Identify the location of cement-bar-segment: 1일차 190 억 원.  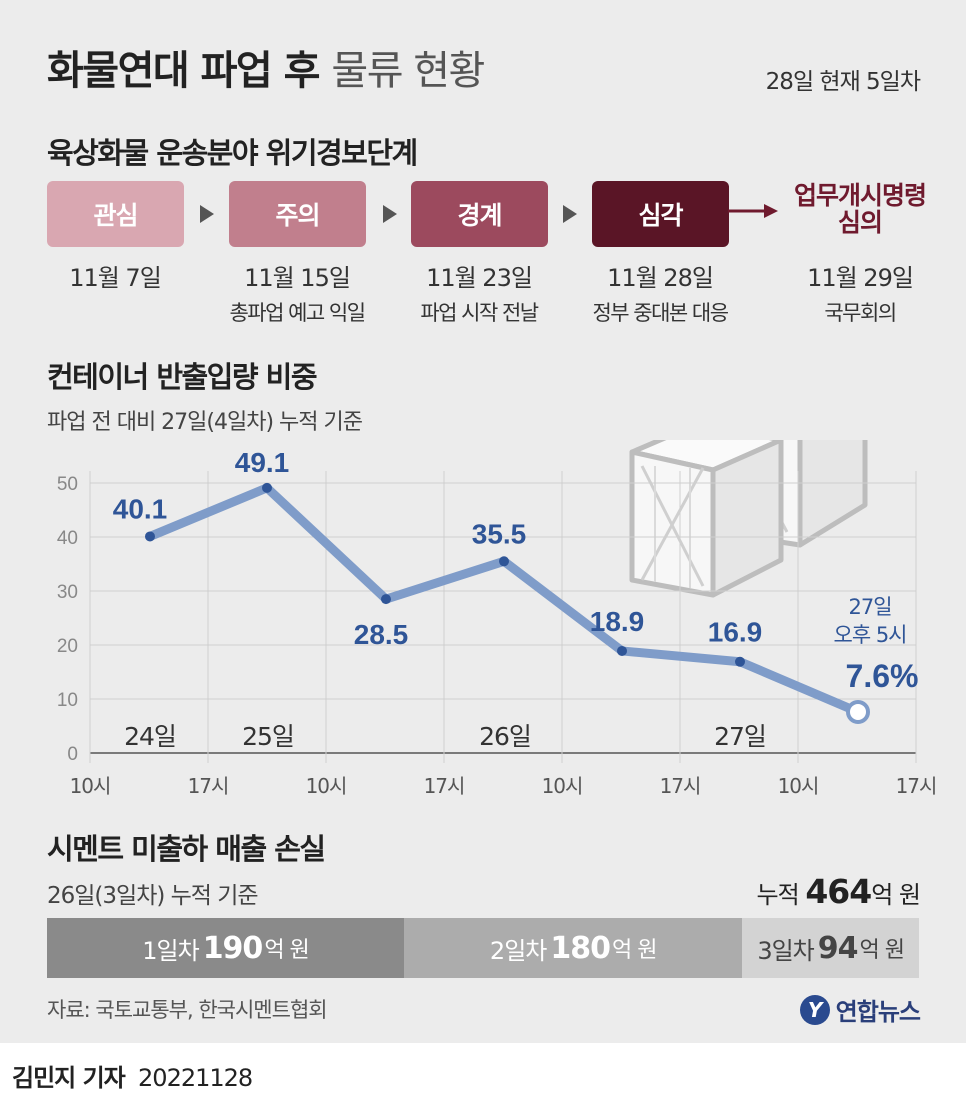
(226, 948).